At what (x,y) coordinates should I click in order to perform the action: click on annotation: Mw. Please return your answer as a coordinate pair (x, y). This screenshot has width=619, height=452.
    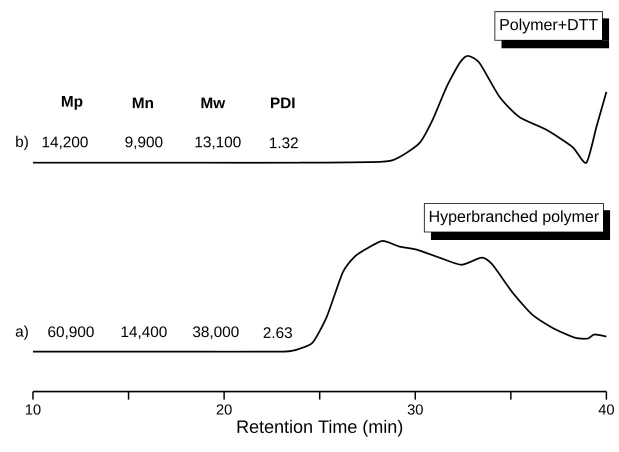
    Looking at the image, I should click on (213, 103).